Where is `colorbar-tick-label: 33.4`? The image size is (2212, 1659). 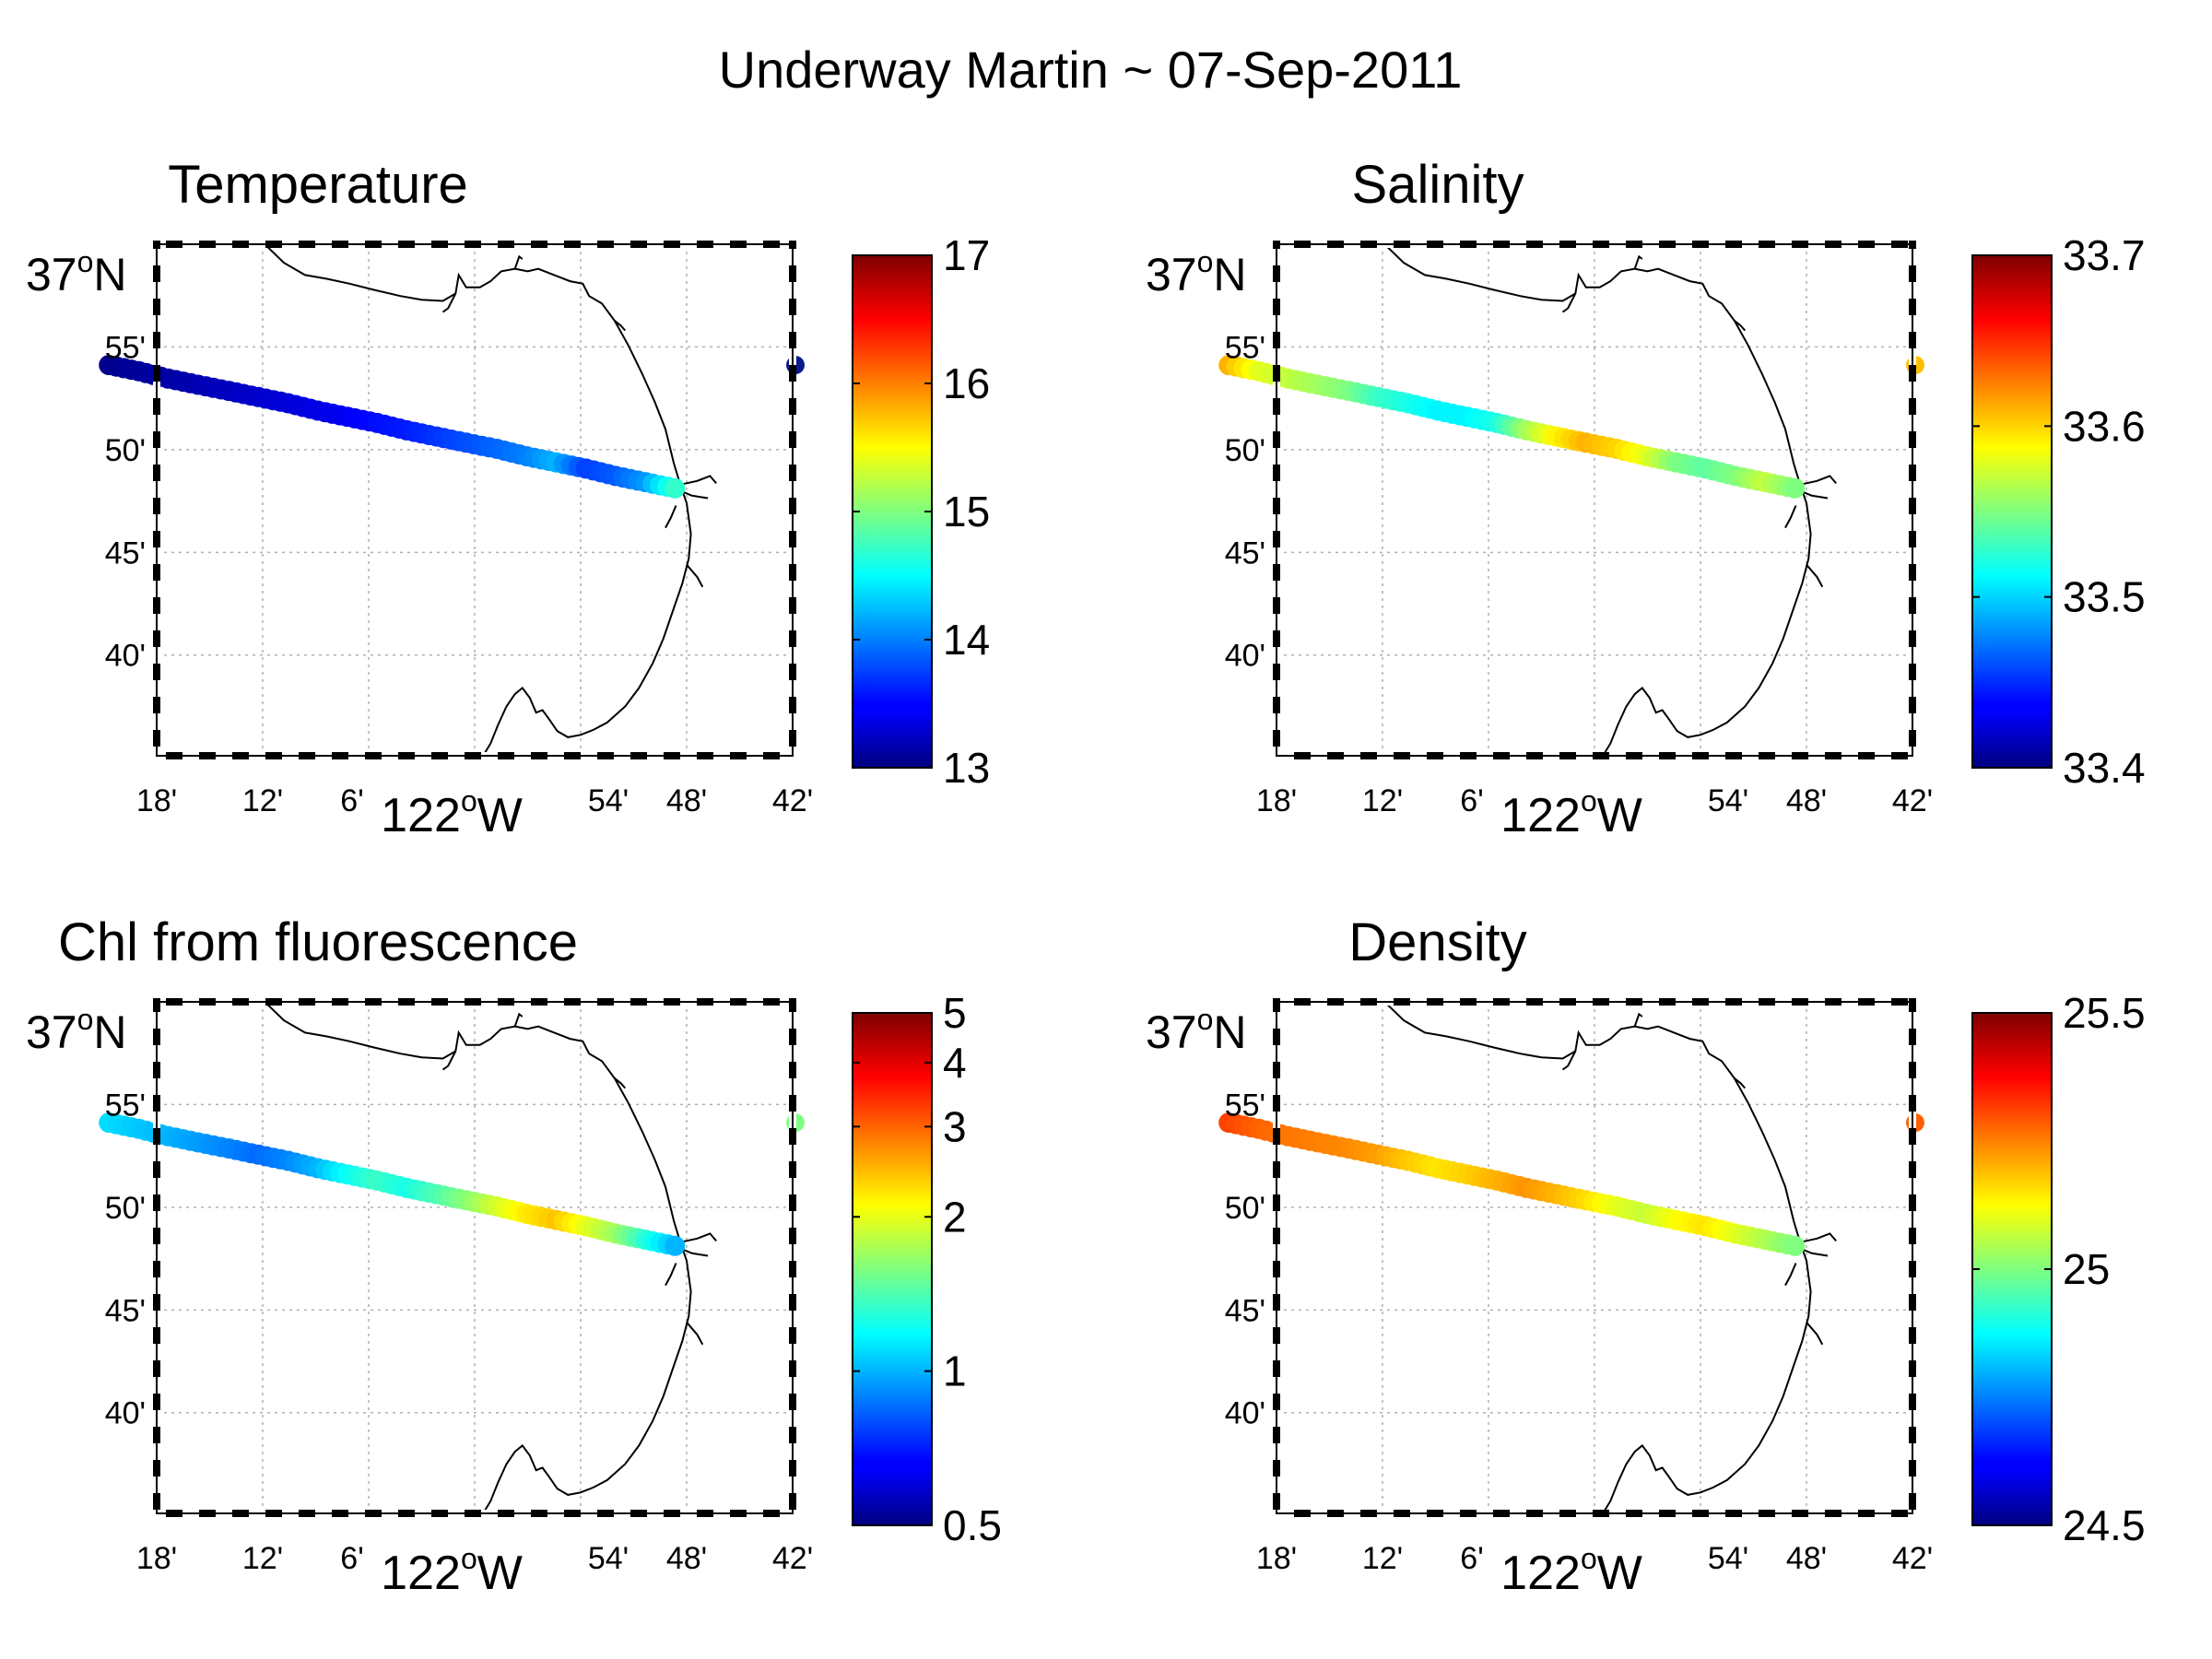
colorbar-tick-label: 33.4 is located at coordinates (2104, 768).